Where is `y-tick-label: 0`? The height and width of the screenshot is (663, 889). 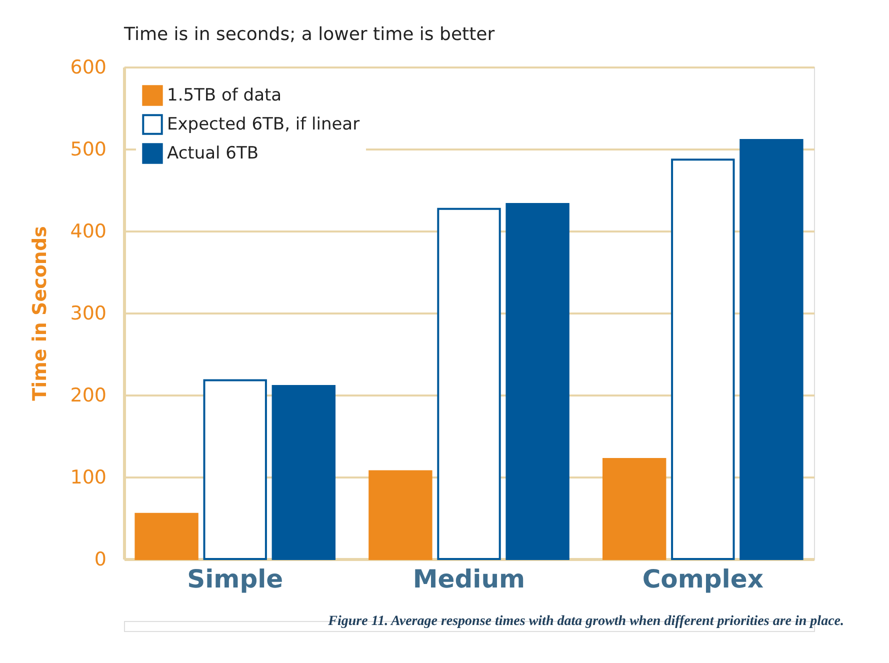
y-tick-label: 0 is located at coordinates (100, 559).